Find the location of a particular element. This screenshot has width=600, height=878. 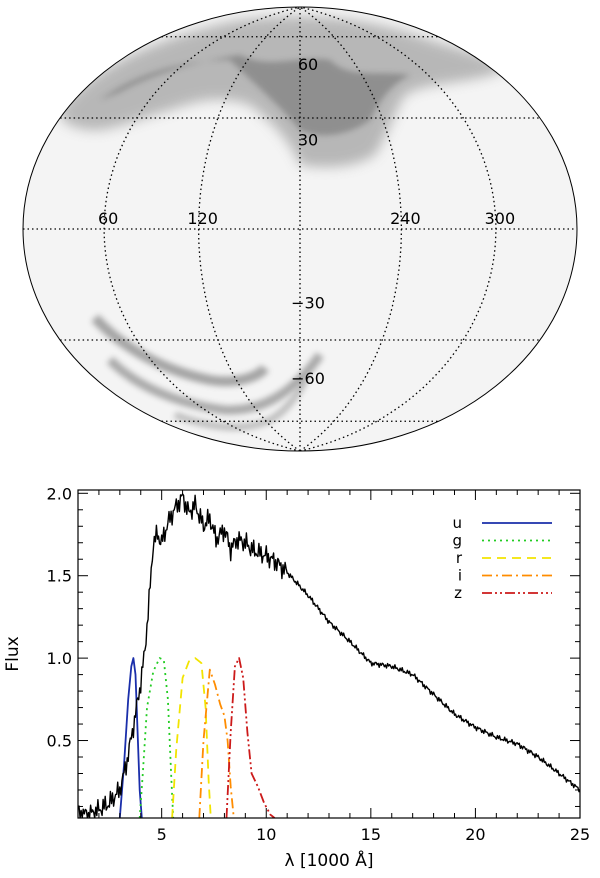

filter-curve-z is located at coordinates (250, 737).